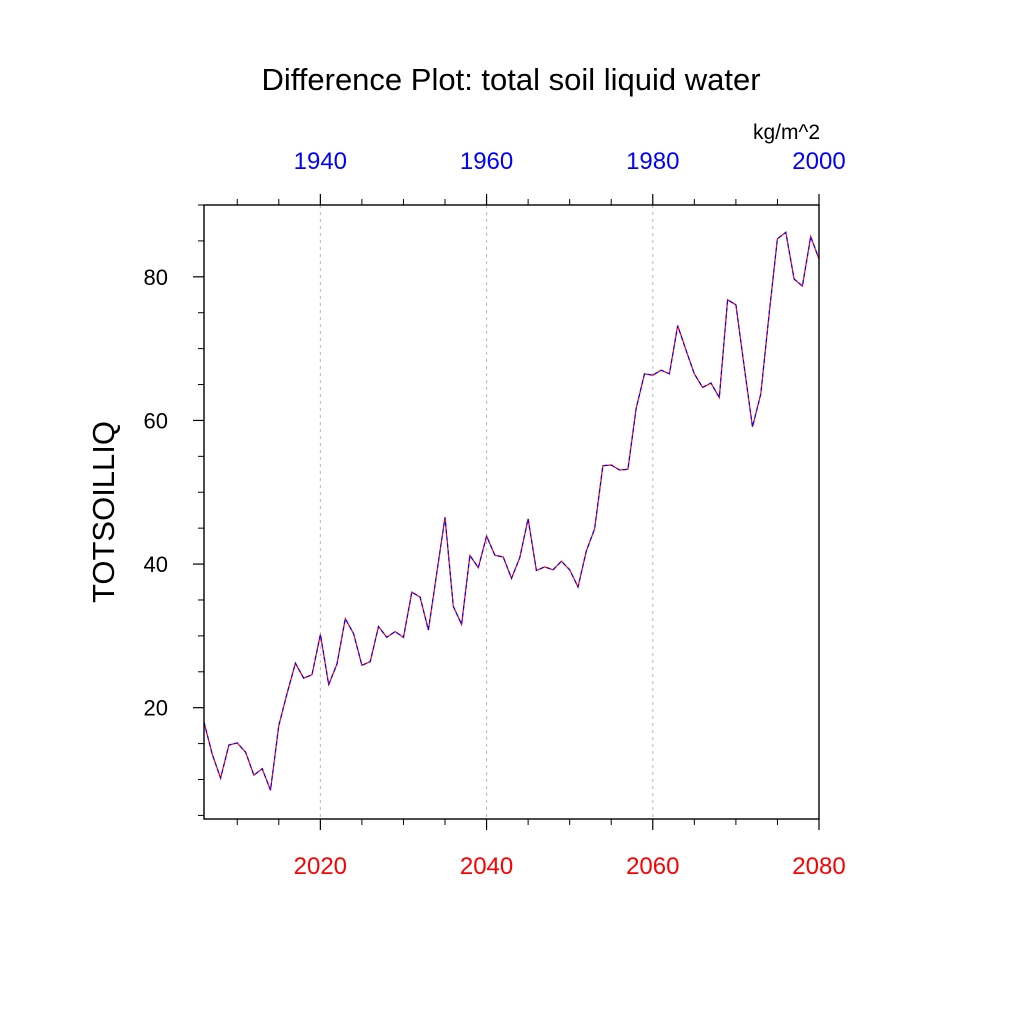 This screenshot has width=1024, height=1024. What do you see at coordinates (486, 161) in the screenshot?
I see `x-top-tick-label: 1960` at bounding box center [486, 161].